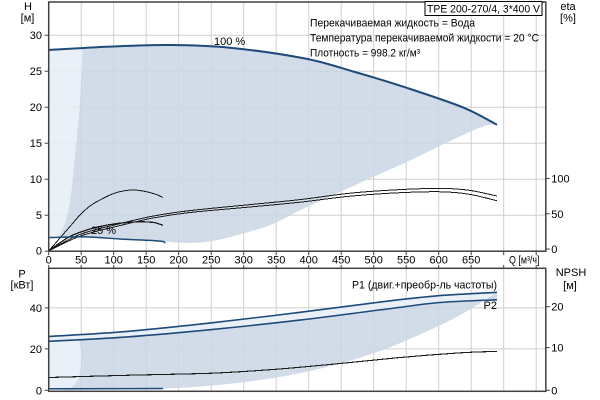  Describe the element at coordinates (146, 261) in the screenshot. I see `svg-text: 150` at that location.